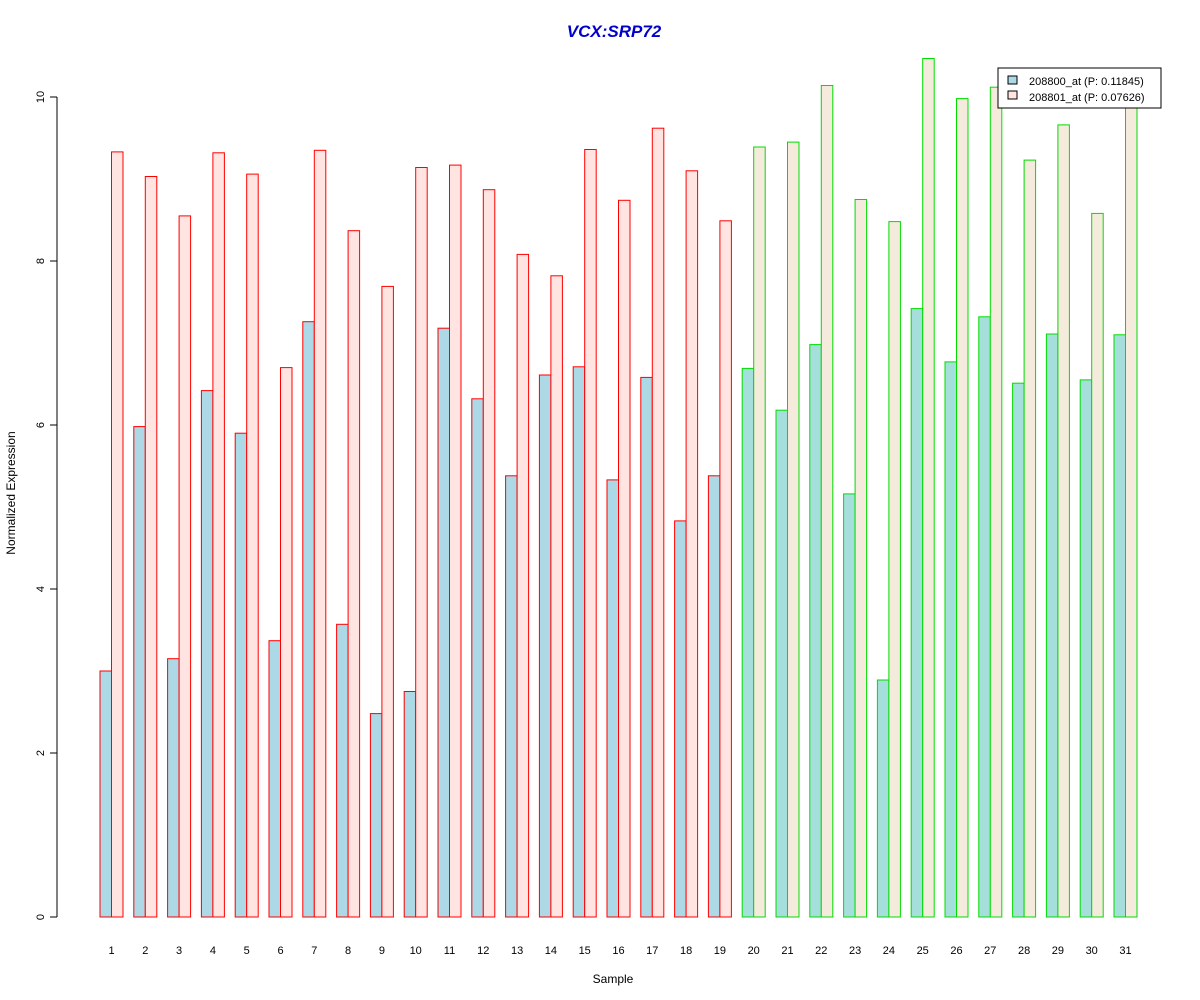 This screenshot has width=1200, height=1000. What do you see at coordinates (614, 31) in the screenshot?
I see `chart-title: VCX:SRP72` at bounding box center [614, 31].